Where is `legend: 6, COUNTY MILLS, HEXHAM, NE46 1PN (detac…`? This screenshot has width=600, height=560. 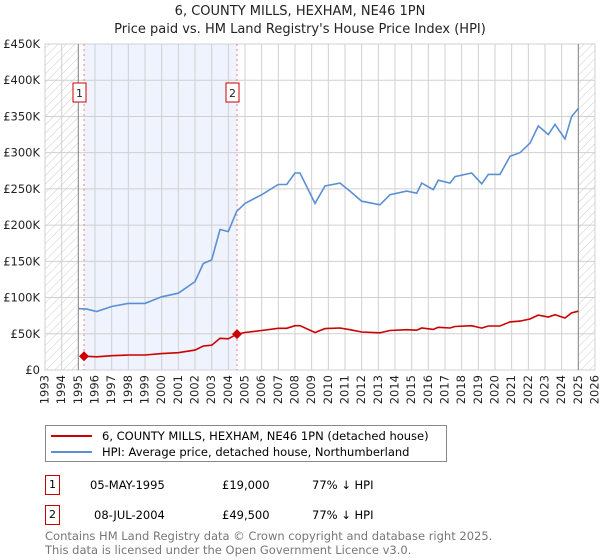
legend: 6, COUNTY MILLS, HEXHAM, NE46 1PN (detac… is located at coordinates (246, 443).